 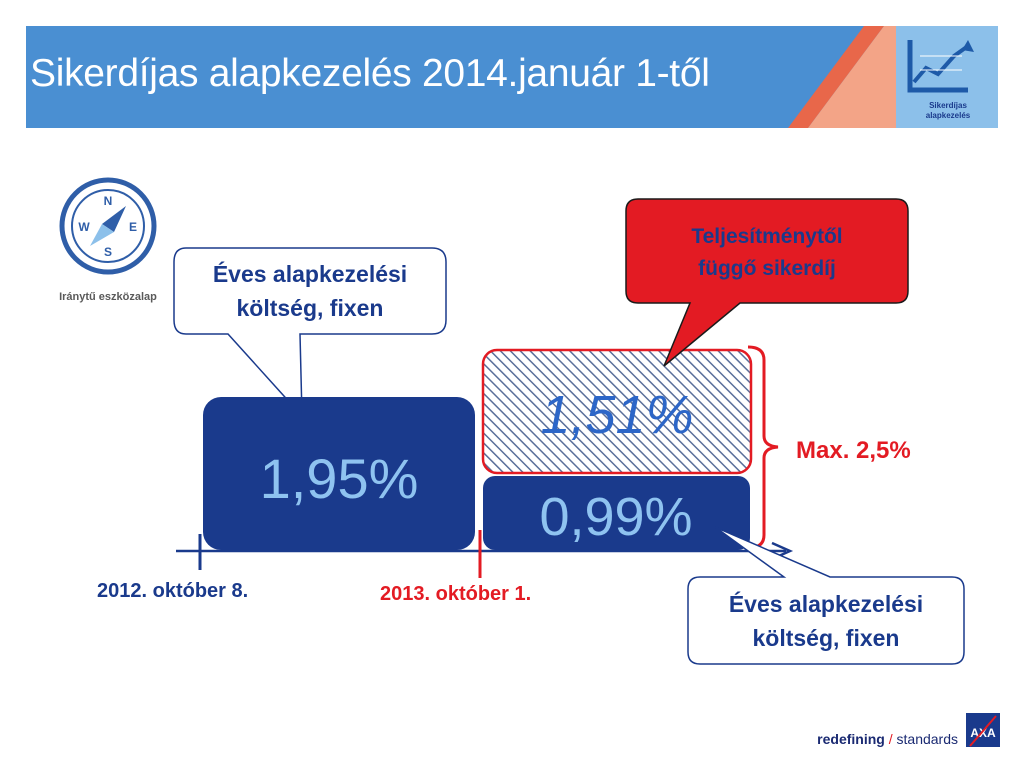 What do you see at coordinates (826, 603) in the screenshot?
I see `callout-right-line1: Éves alapkezelési` at bounding box center [826, 603].